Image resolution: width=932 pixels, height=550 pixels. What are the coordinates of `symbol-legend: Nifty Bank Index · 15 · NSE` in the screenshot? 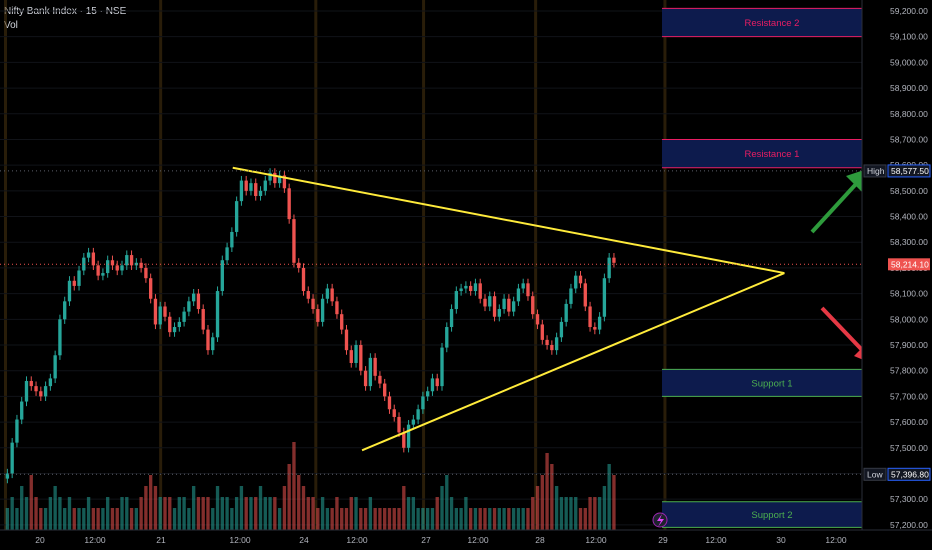 It's located at (65, 11).